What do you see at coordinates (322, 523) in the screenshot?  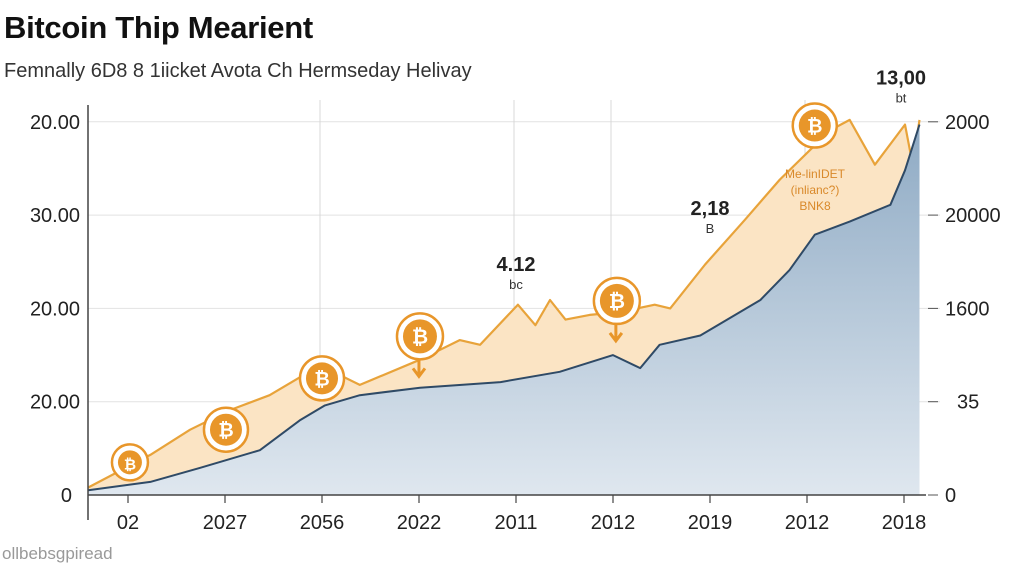 I see `x-tick-label: 2056` at bounding box center [322, 523].